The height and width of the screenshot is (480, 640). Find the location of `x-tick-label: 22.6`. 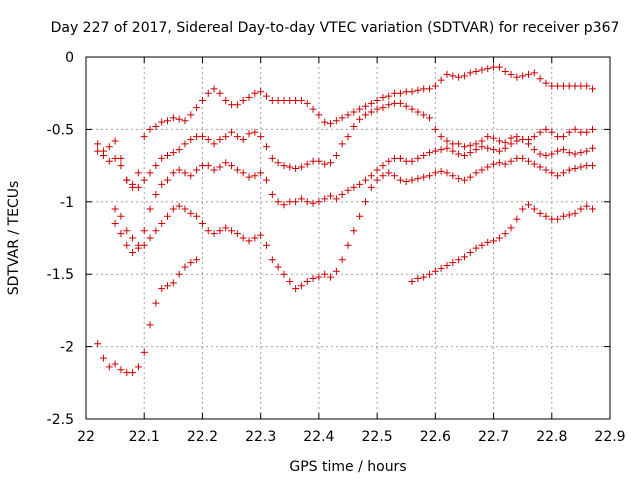

x-tick-label: 22.6 is located at coordinates (435, 437).